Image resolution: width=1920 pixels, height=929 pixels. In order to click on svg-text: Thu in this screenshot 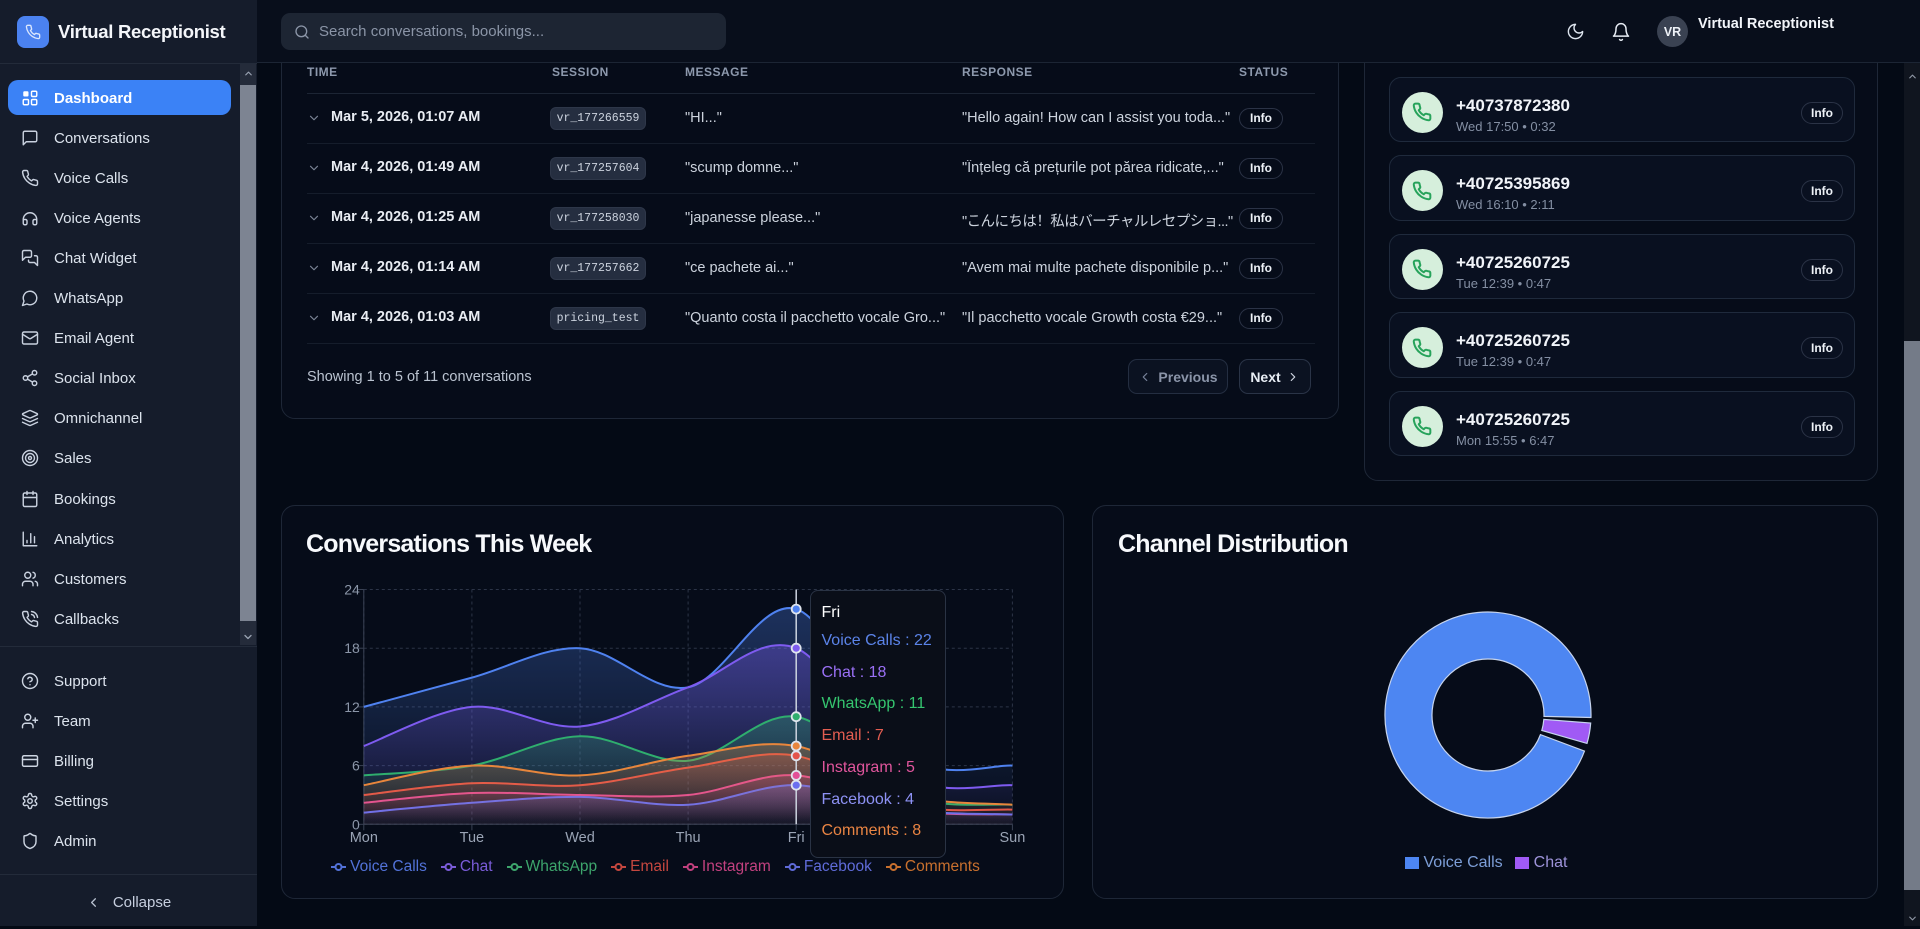, I will do `click(688, 838)`.